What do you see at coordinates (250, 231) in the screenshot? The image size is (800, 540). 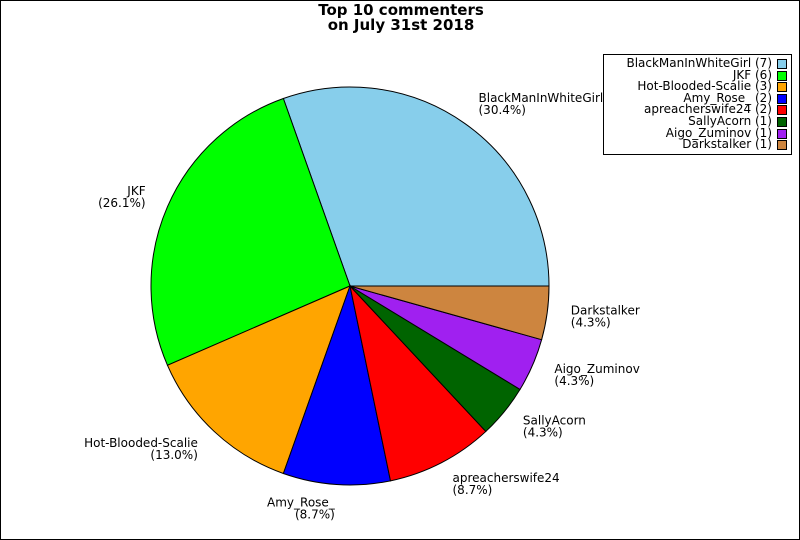 I see `pie-slice-jkf` at bounding box center [250, 231].